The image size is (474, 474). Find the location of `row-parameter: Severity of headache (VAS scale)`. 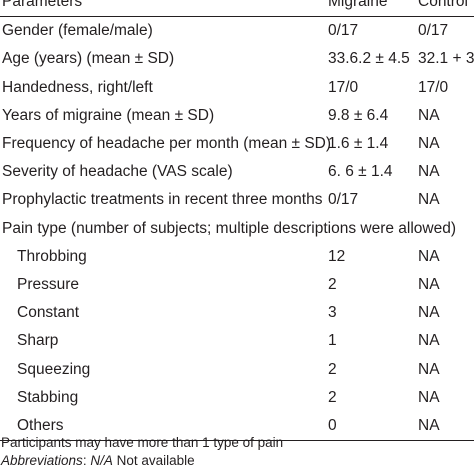

row-parameter: Severity of headache (VAS scale) is located at coordinates (117, 172).